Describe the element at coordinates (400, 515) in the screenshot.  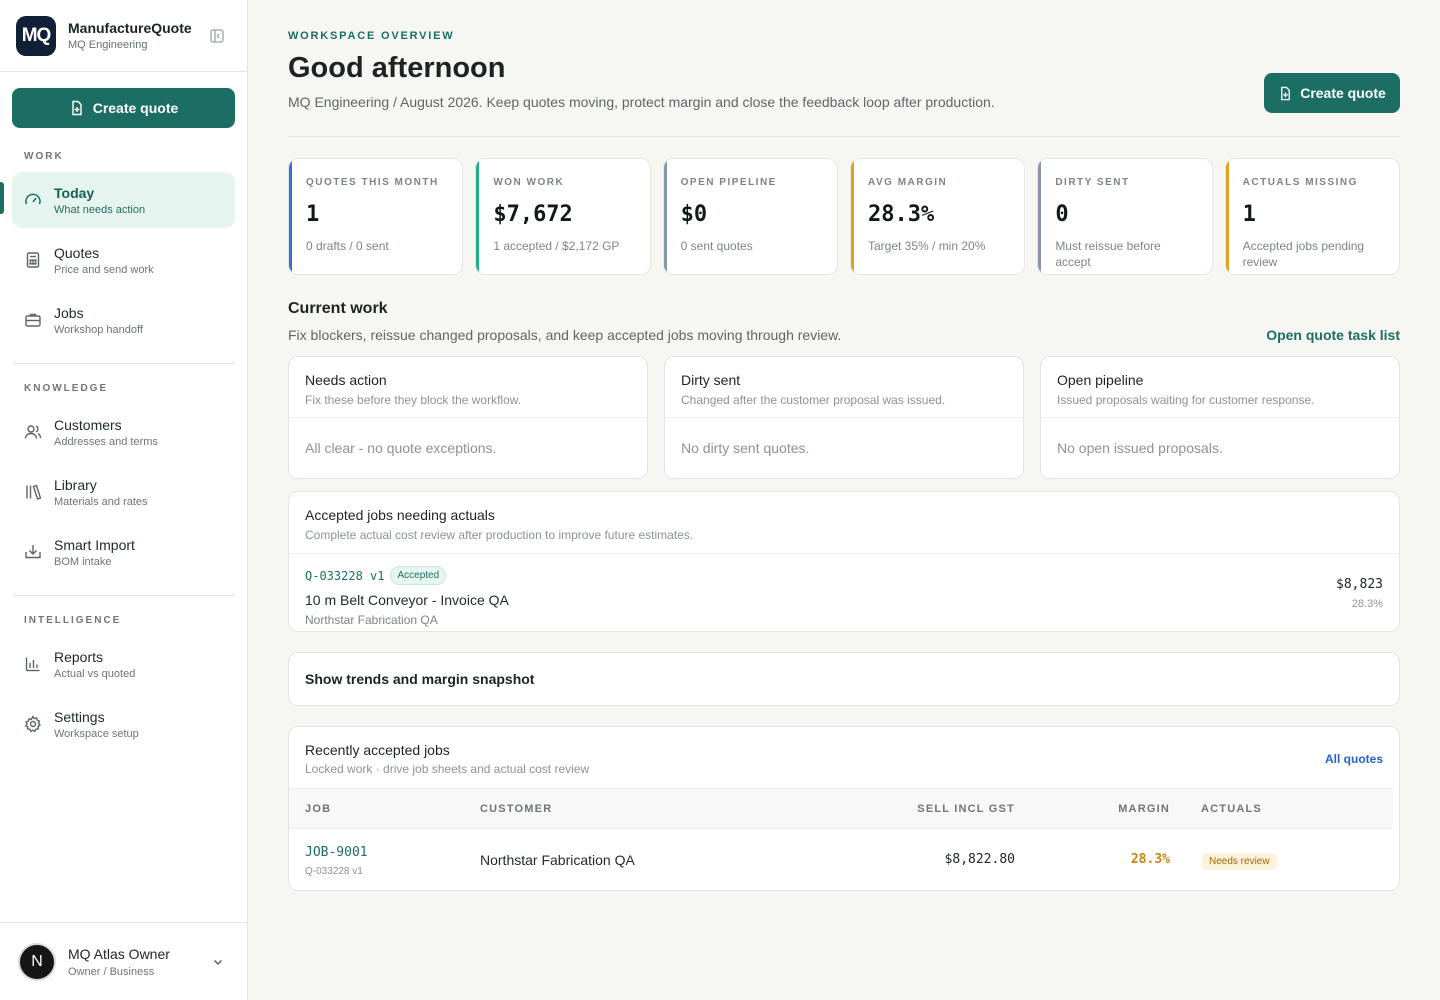
I see `accepted-jobs-title: Accepted jobs needing actuals` at that location.